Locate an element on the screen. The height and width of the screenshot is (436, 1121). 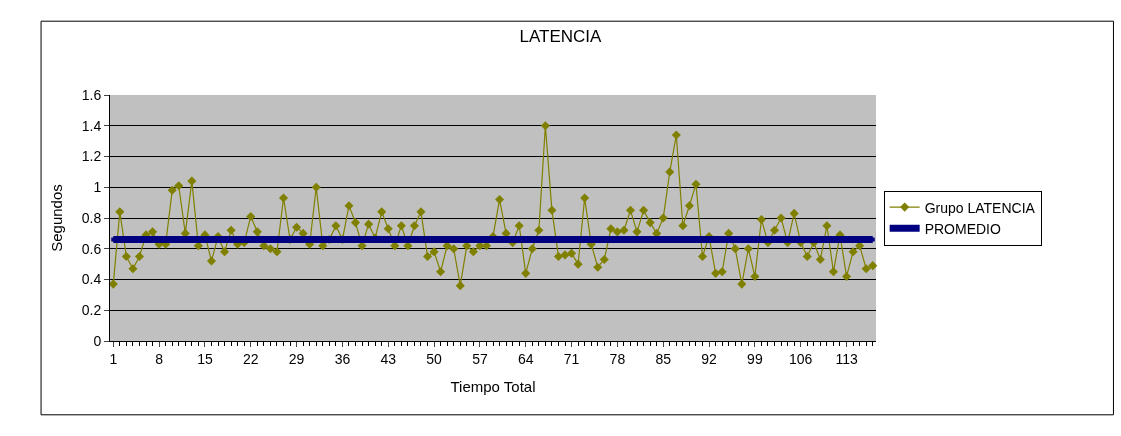
x-tick-label: 92 is located at coordinates (709, 358).